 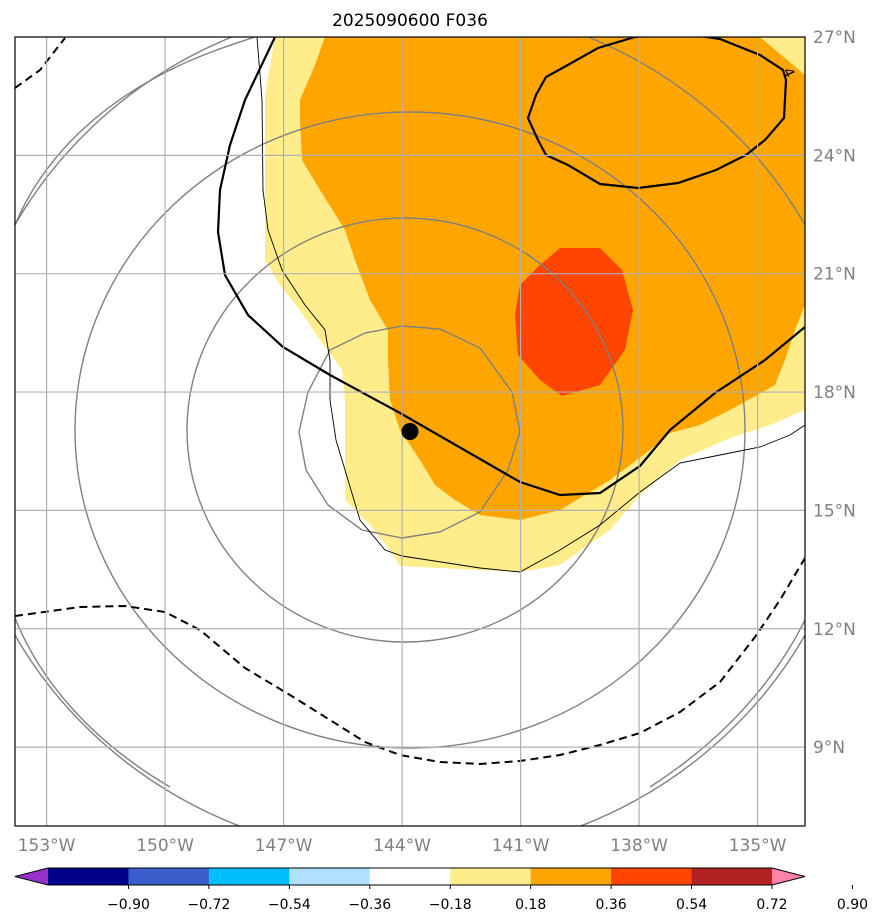 I want to click on storm-center-marker, so click(x=410, y=431).